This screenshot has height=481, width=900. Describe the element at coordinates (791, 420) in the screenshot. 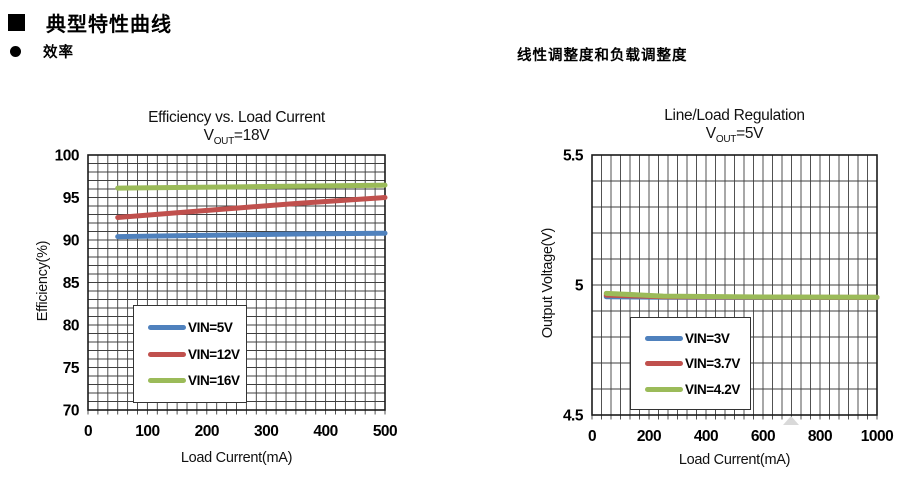

I see `gray-triangle-icon` at that location.